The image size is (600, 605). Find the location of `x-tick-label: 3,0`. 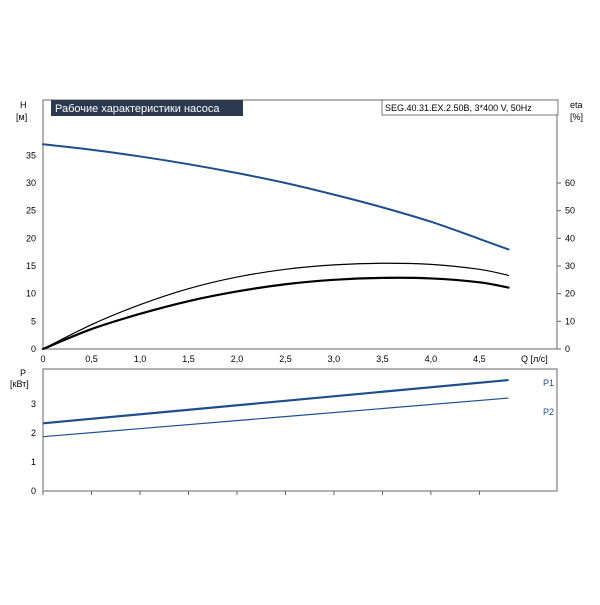

x-tick-label: 3,0 is located at coordinates (334, 359).